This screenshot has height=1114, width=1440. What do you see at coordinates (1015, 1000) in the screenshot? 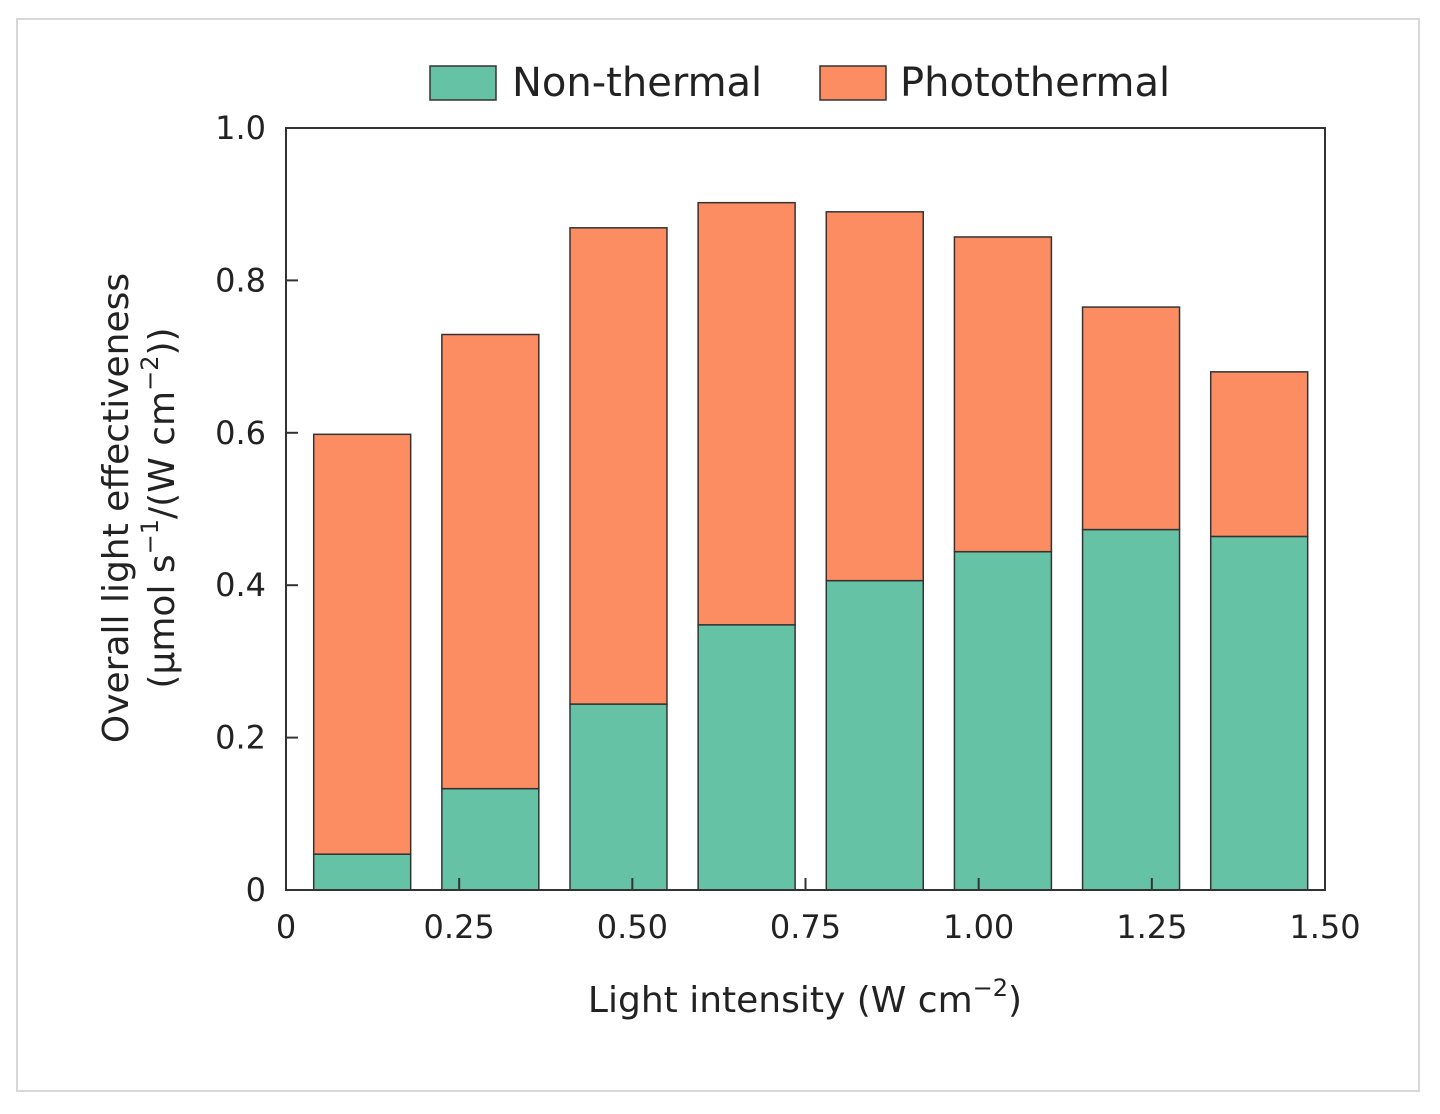
I see `x-axis-title-end: )` at bounding box center [1015, 1000].